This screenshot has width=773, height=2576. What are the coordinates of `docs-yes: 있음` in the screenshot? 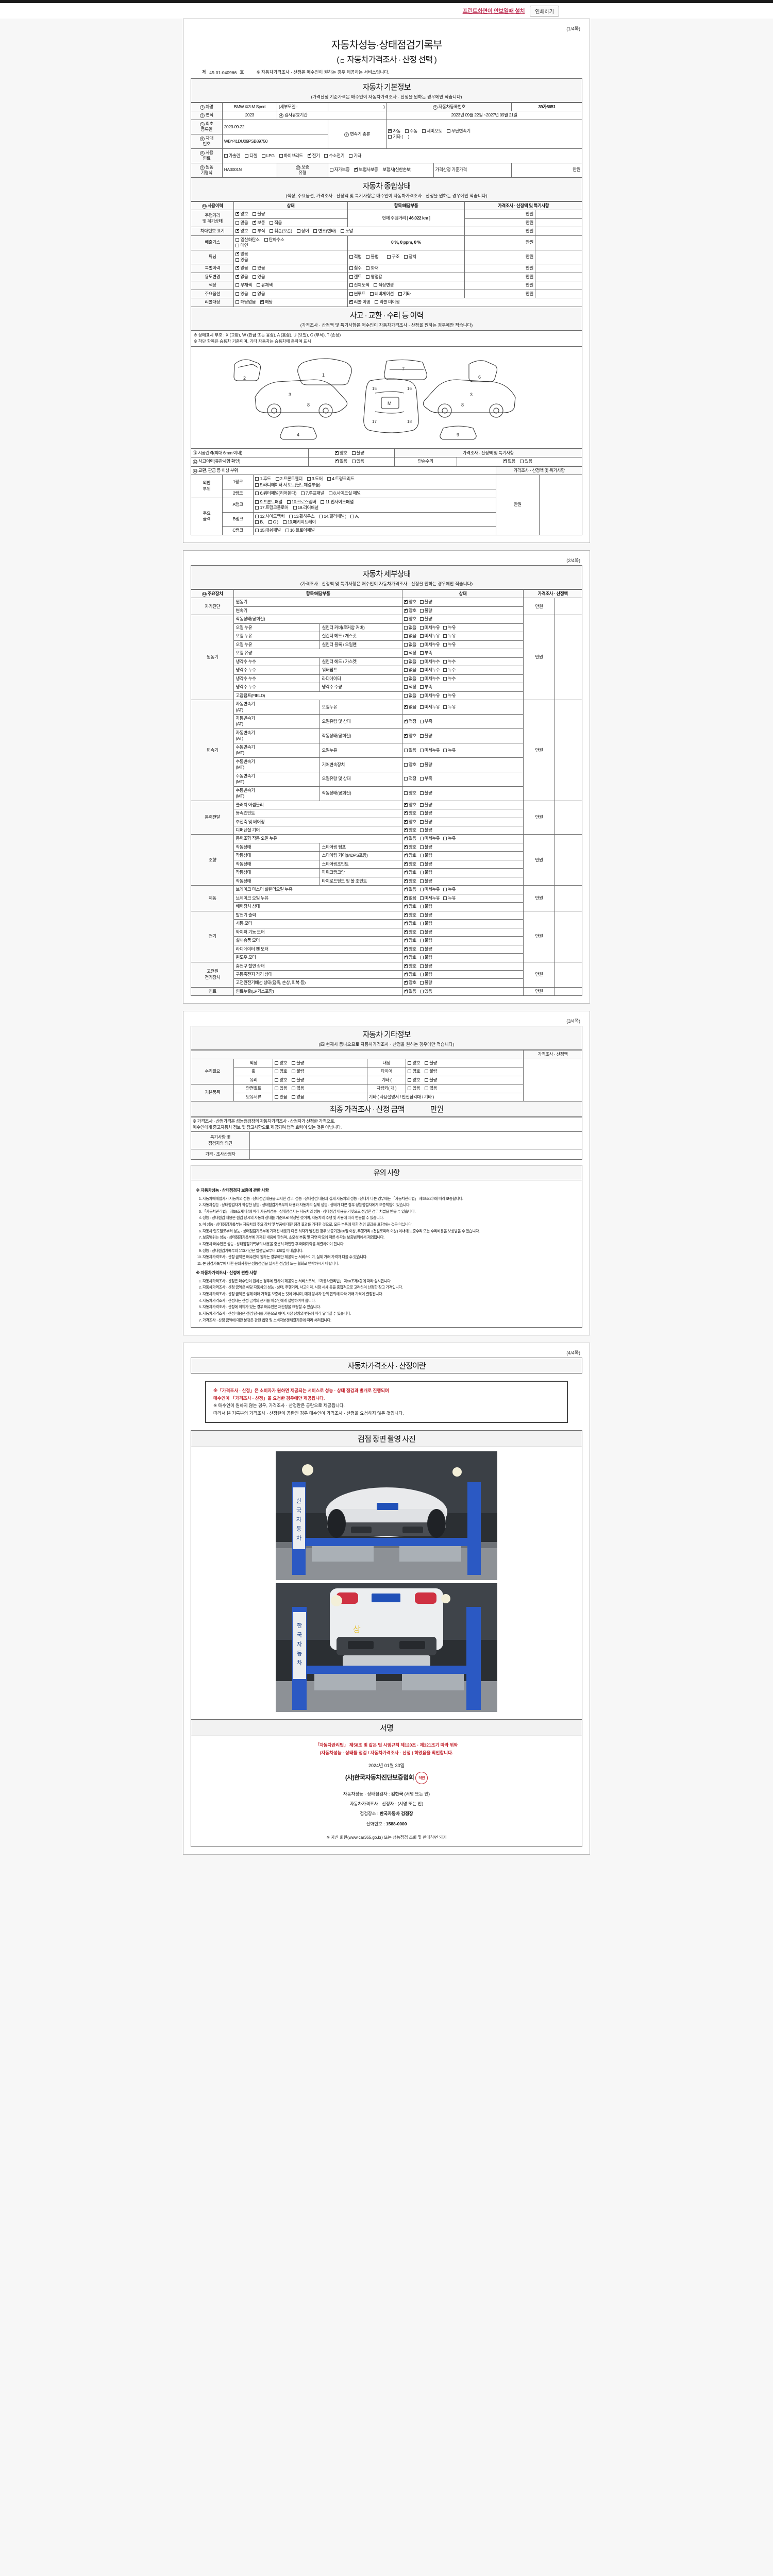 It's located at (281, 1097).